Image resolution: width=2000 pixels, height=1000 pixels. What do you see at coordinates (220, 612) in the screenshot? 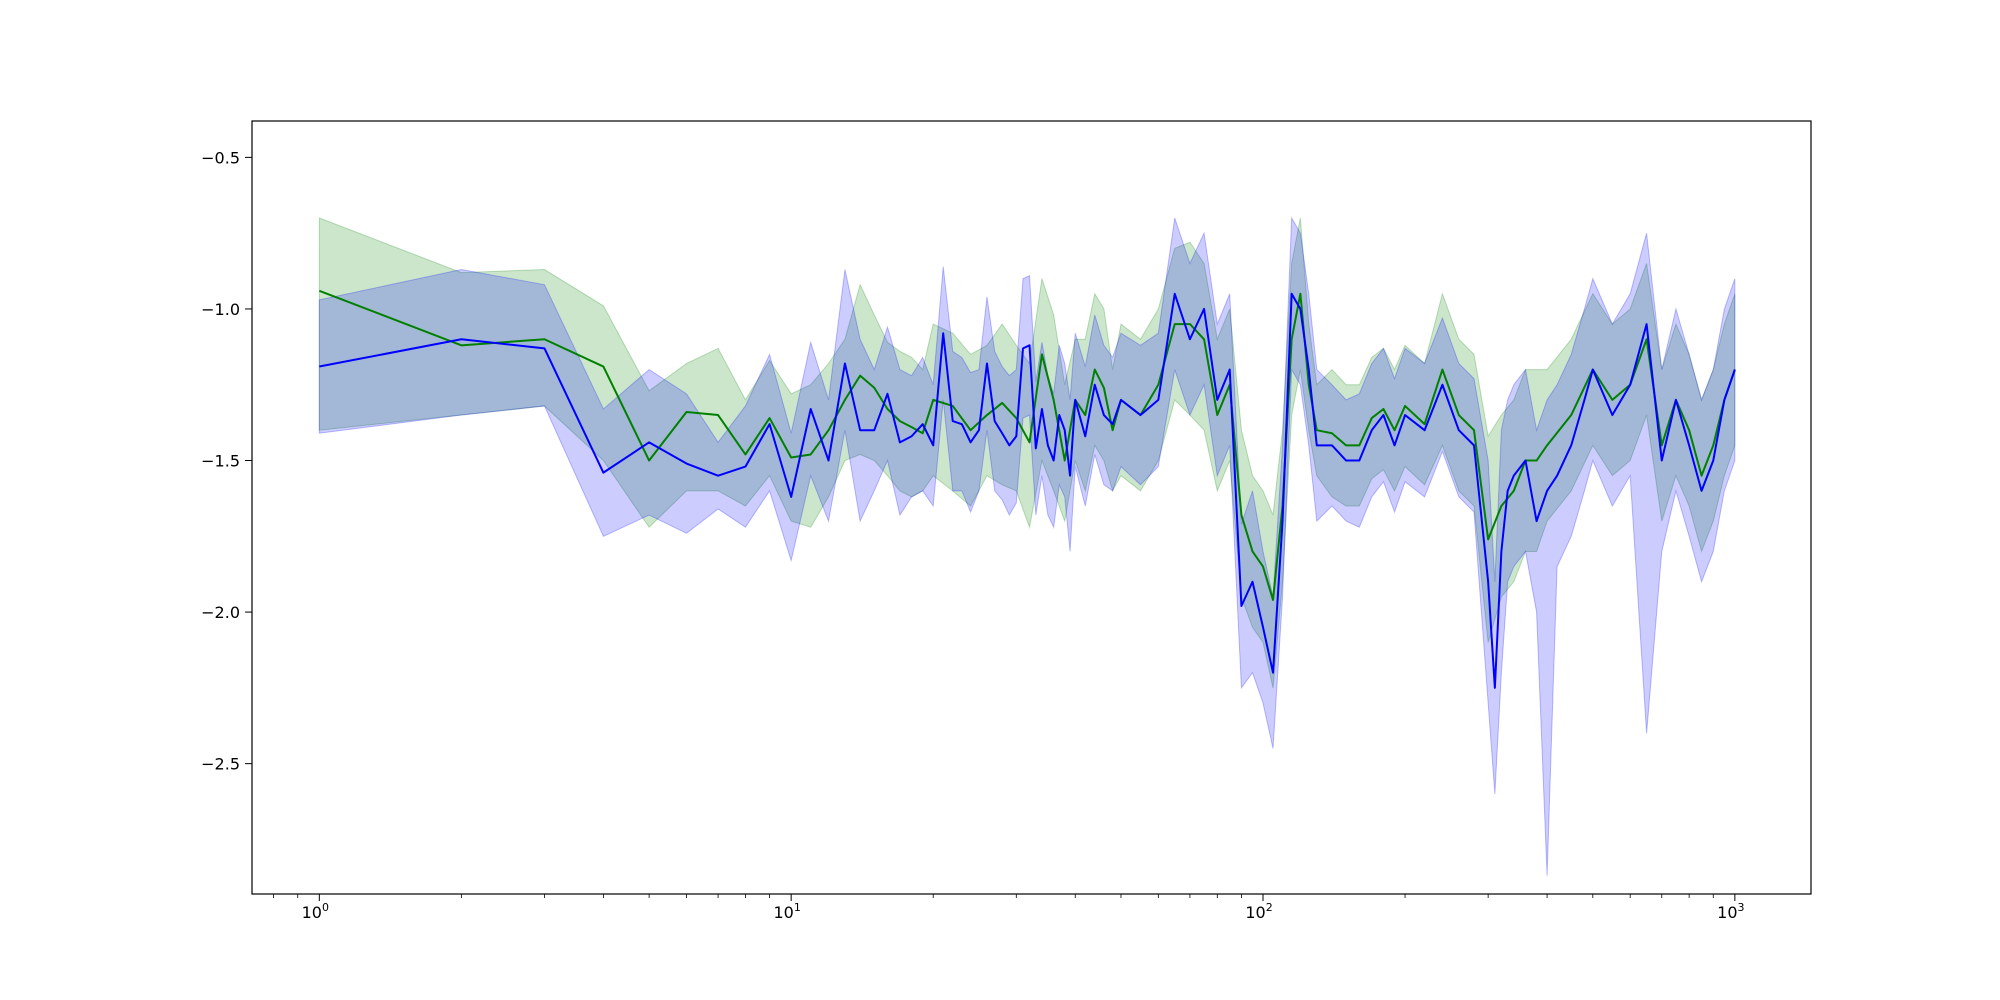
I see `y-tick-label: −2.0` at bounding box center [220, 612].